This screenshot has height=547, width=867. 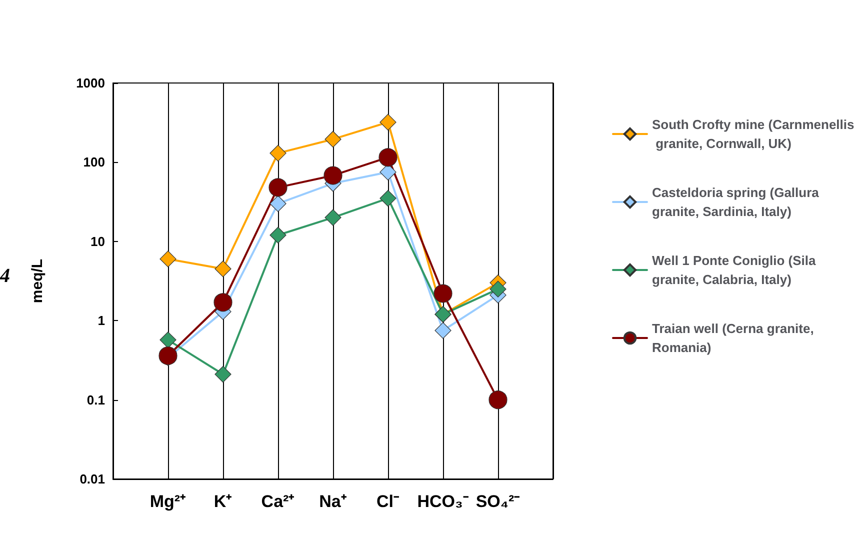 I want to click on y-axis-title: meq/L, so click(x=37, y=281).